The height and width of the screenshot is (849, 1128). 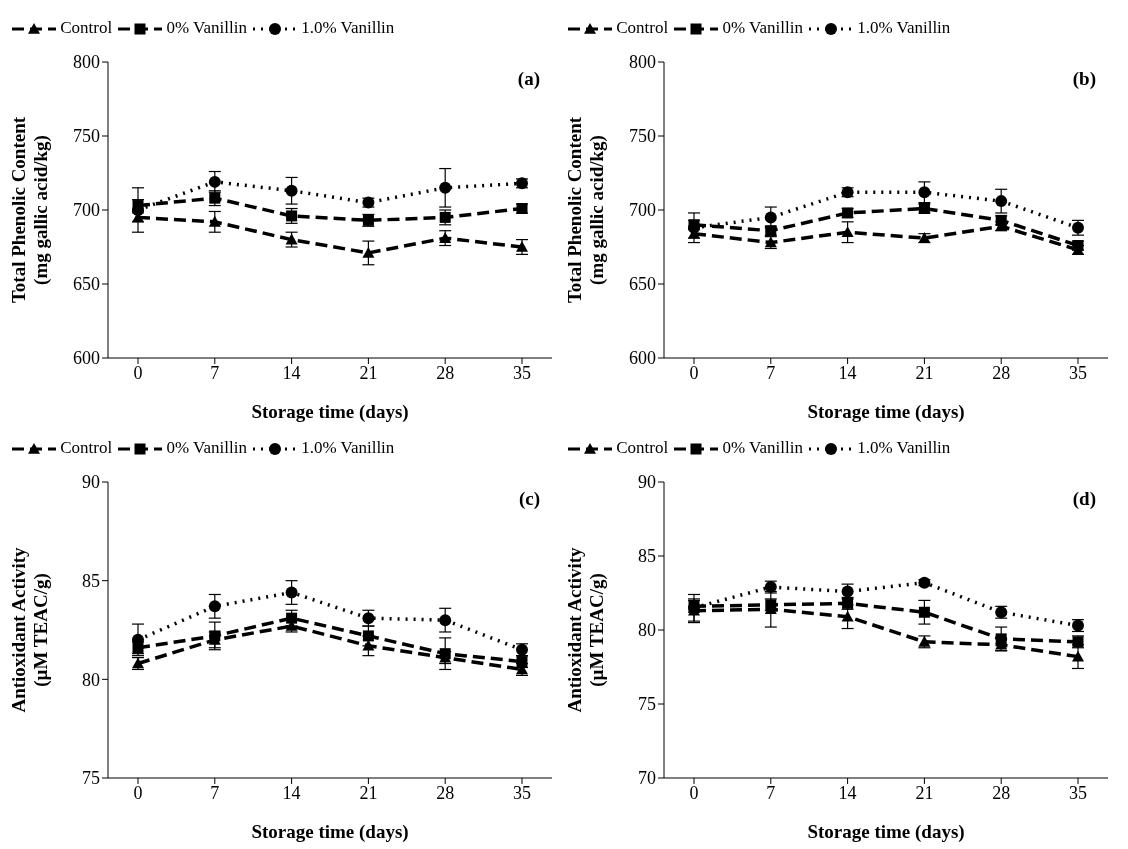 I want to click on y-tick-label: 70, so click(x=647, y=778).